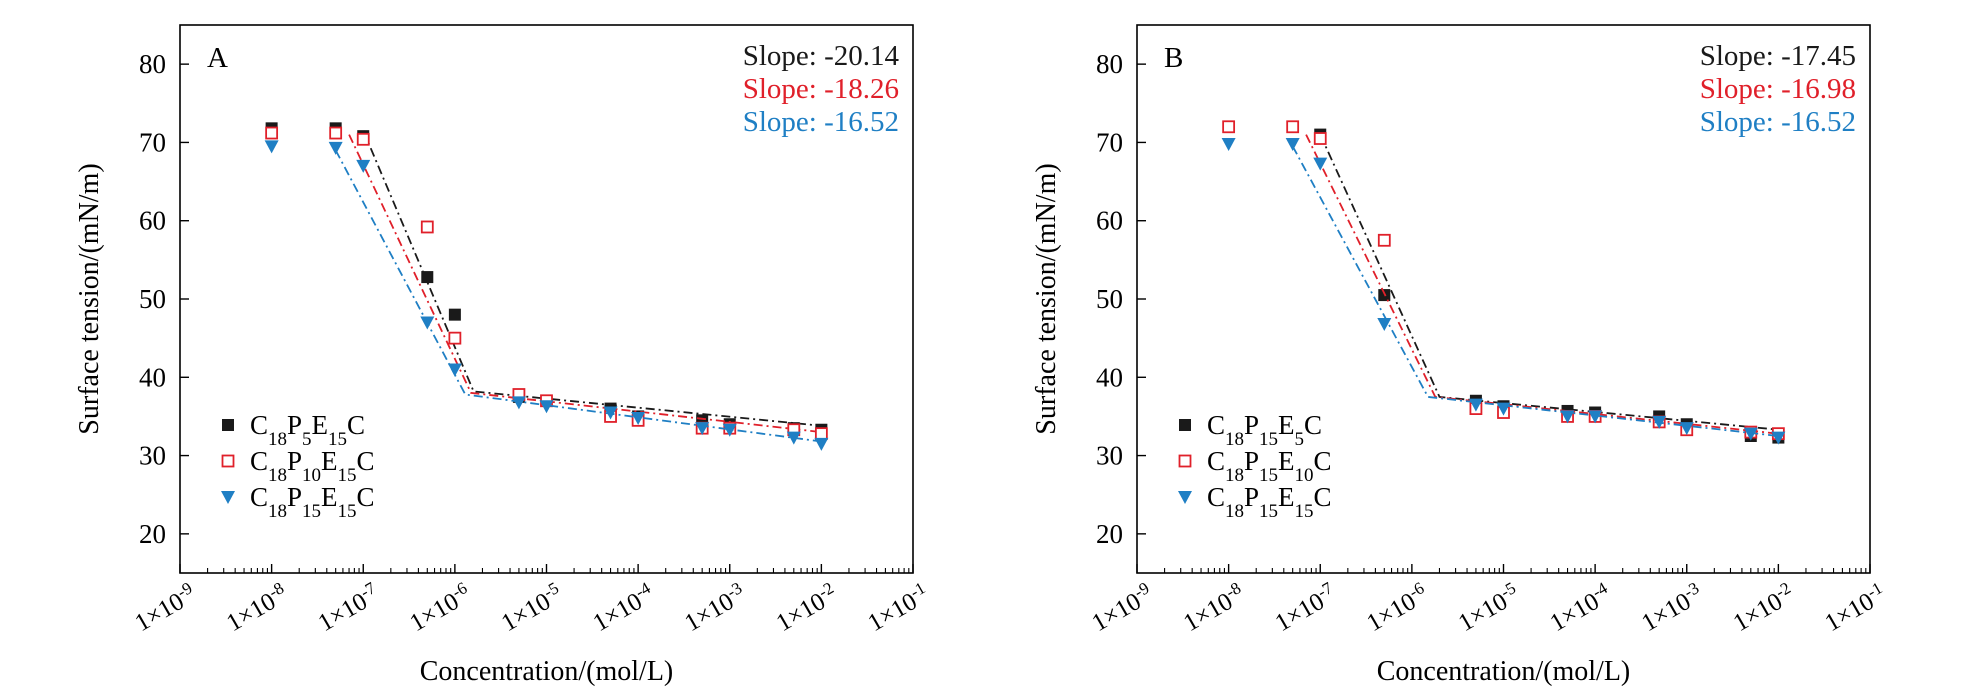 The image size is (1965, 699). I want to click on x-tick-label: 1×10-4, so click(1580, 608).